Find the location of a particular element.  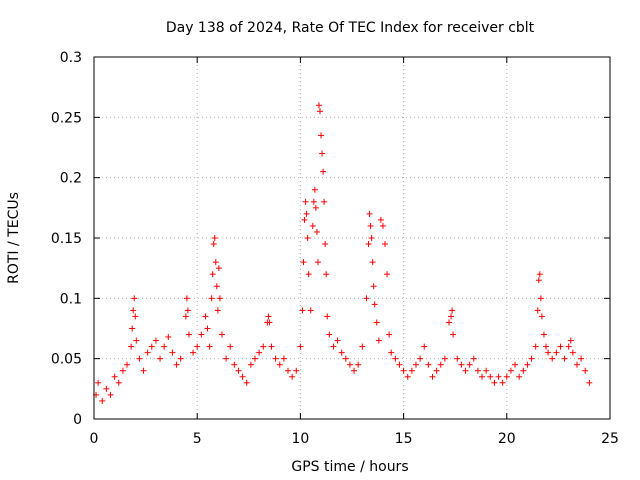

y-tick-label: 0.1 is located at coordinates (71, 299).